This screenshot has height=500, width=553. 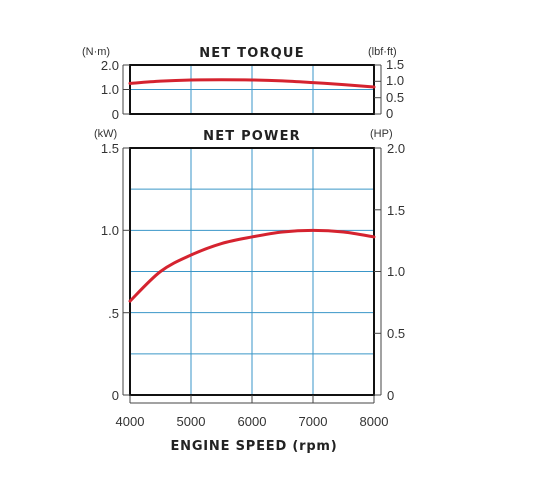 What do you see at coordinates (374, 421) in the screenshot?
I see `x-tick-label-4: 8000` at bounding box center [374, 421].